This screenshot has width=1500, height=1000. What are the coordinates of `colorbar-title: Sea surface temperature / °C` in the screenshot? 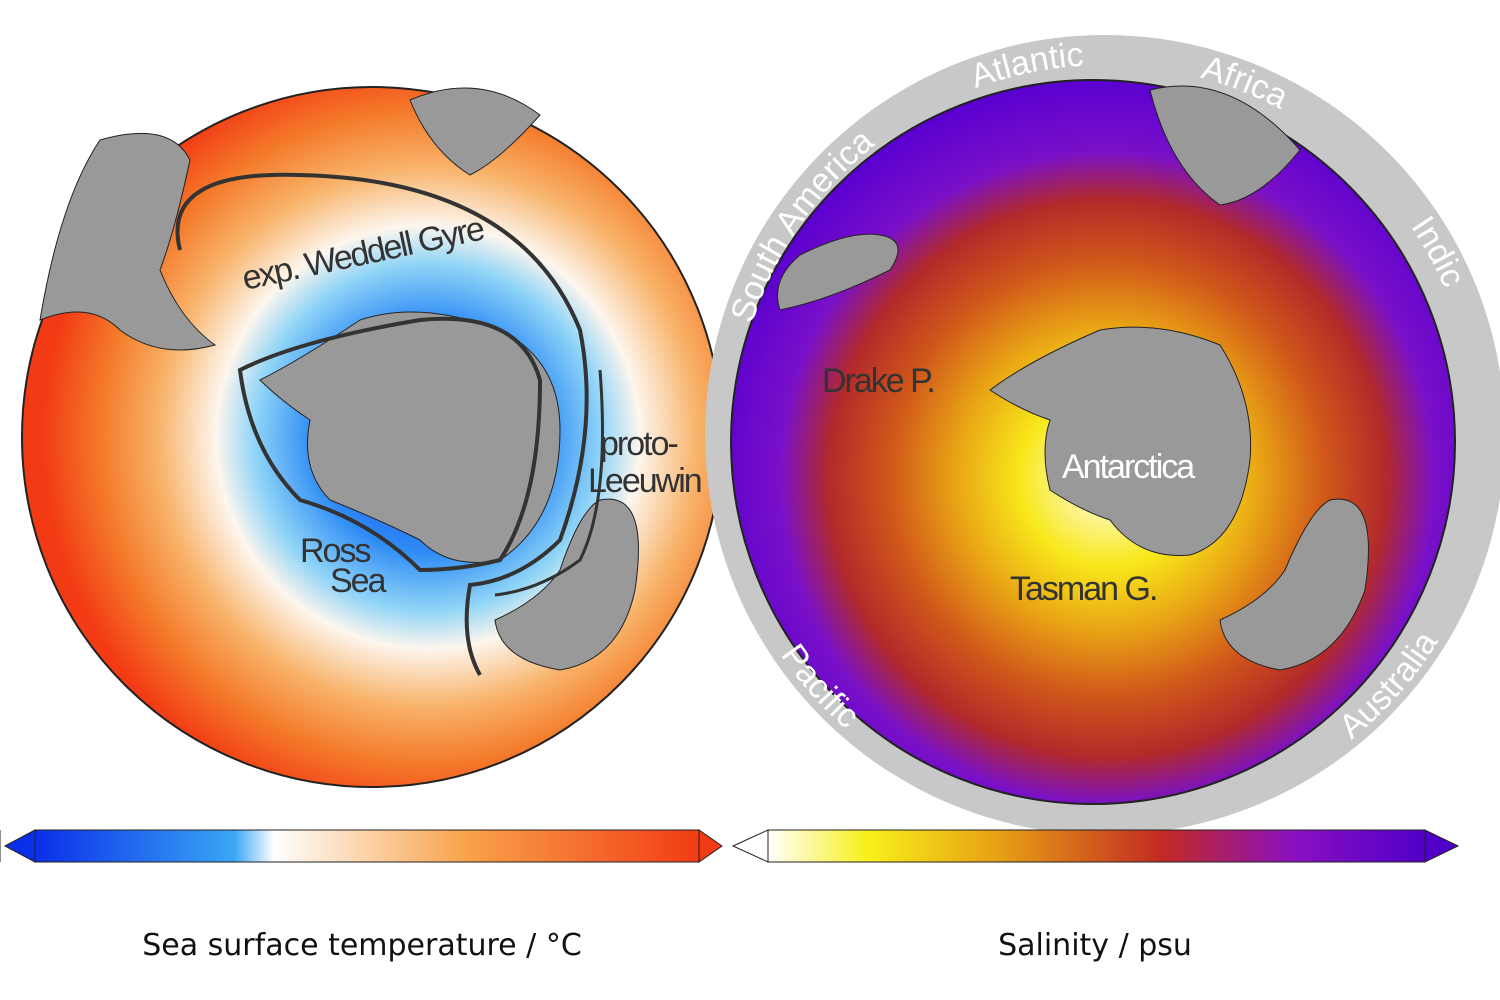 It's located at (362, 945).